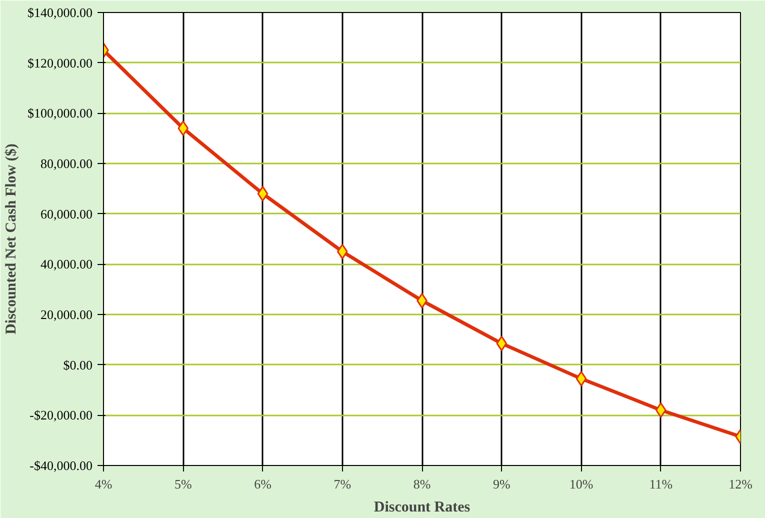 This screenshot has height=518, width=765. Describe the element at coordinates (60, 113) in the screenshot. I see `y-tick-label: $100,000.00` at that location.